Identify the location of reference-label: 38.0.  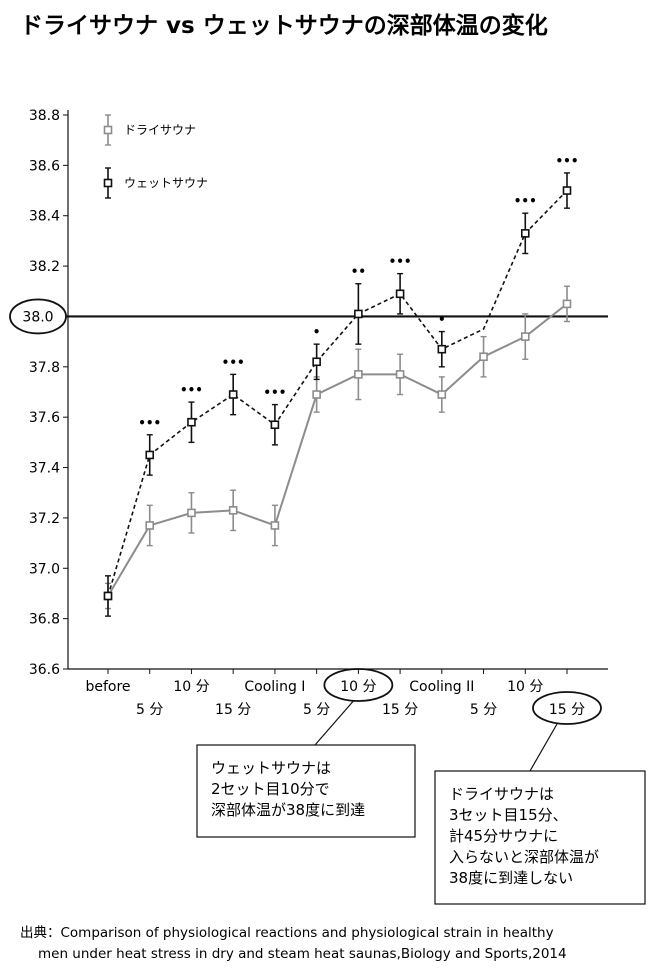
(37, 317).